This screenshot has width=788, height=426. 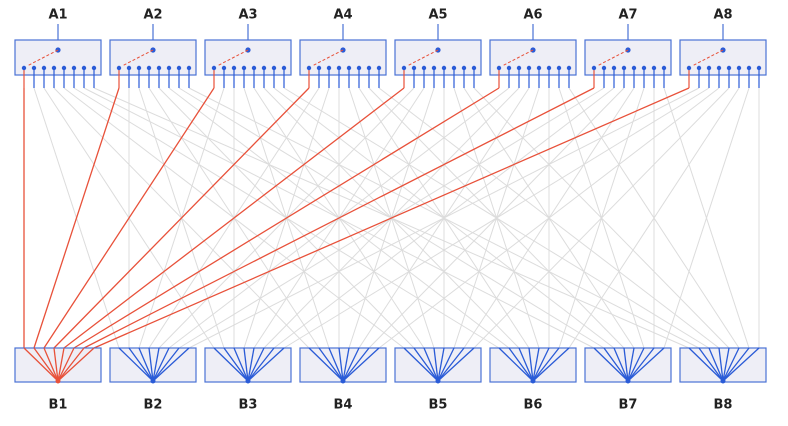 I want to click on top-label: A8, so click(x=722, y=15).